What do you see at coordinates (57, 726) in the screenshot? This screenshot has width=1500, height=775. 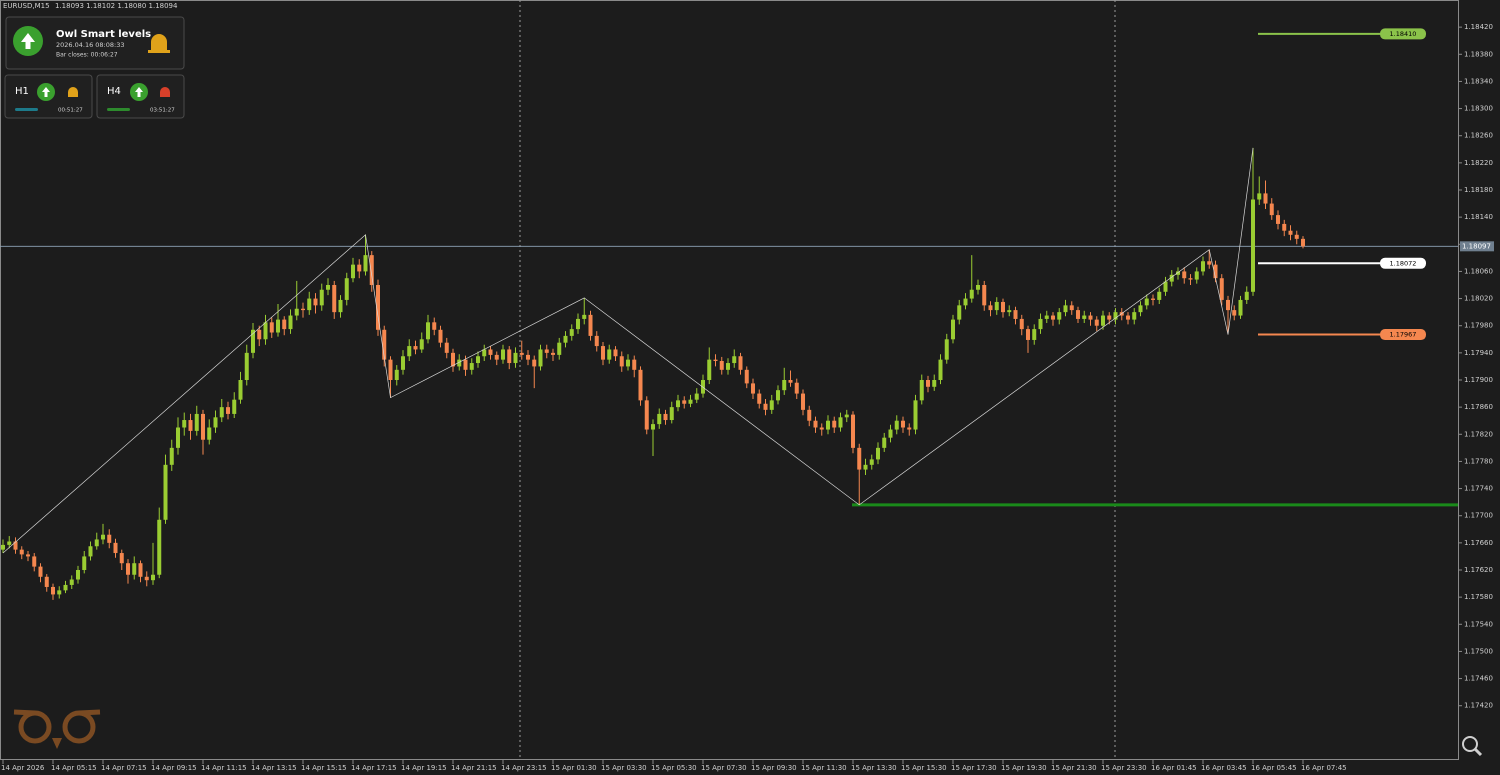 I see `logo` at bounding box center [57, 726].